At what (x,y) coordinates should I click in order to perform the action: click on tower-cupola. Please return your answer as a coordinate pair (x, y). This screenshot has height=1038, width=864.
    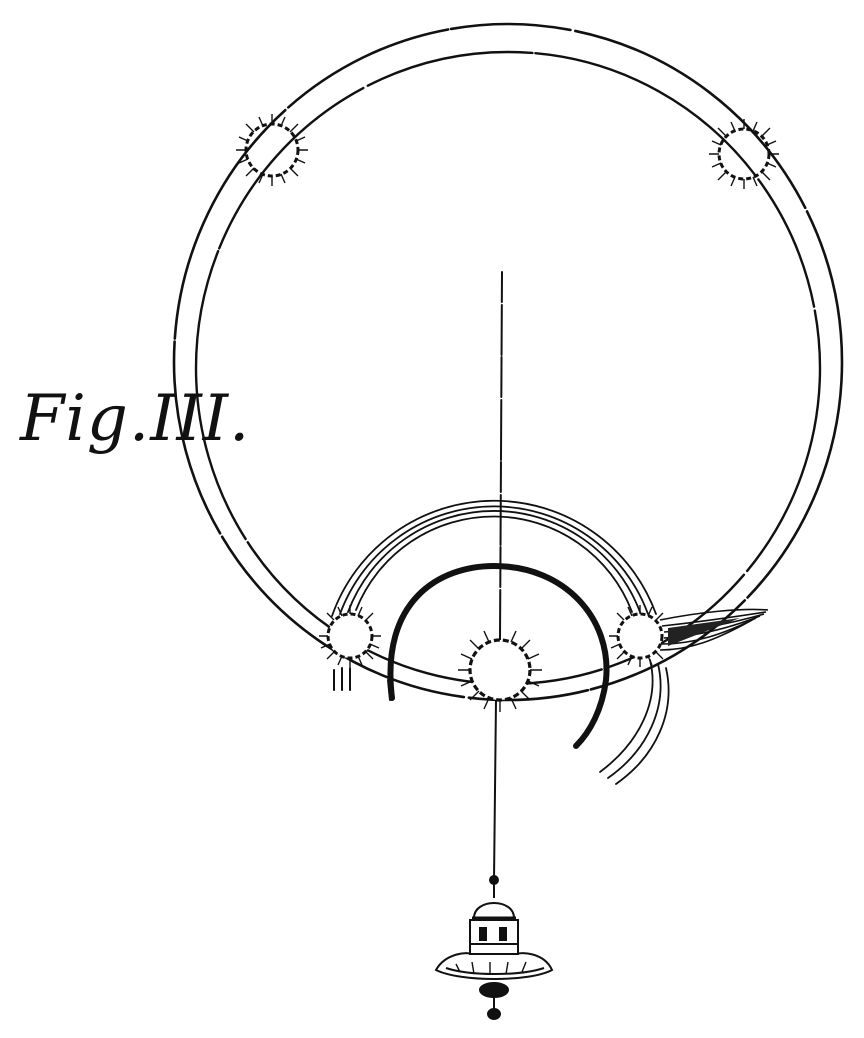
    Looking at the image, I should click on (494, 947).